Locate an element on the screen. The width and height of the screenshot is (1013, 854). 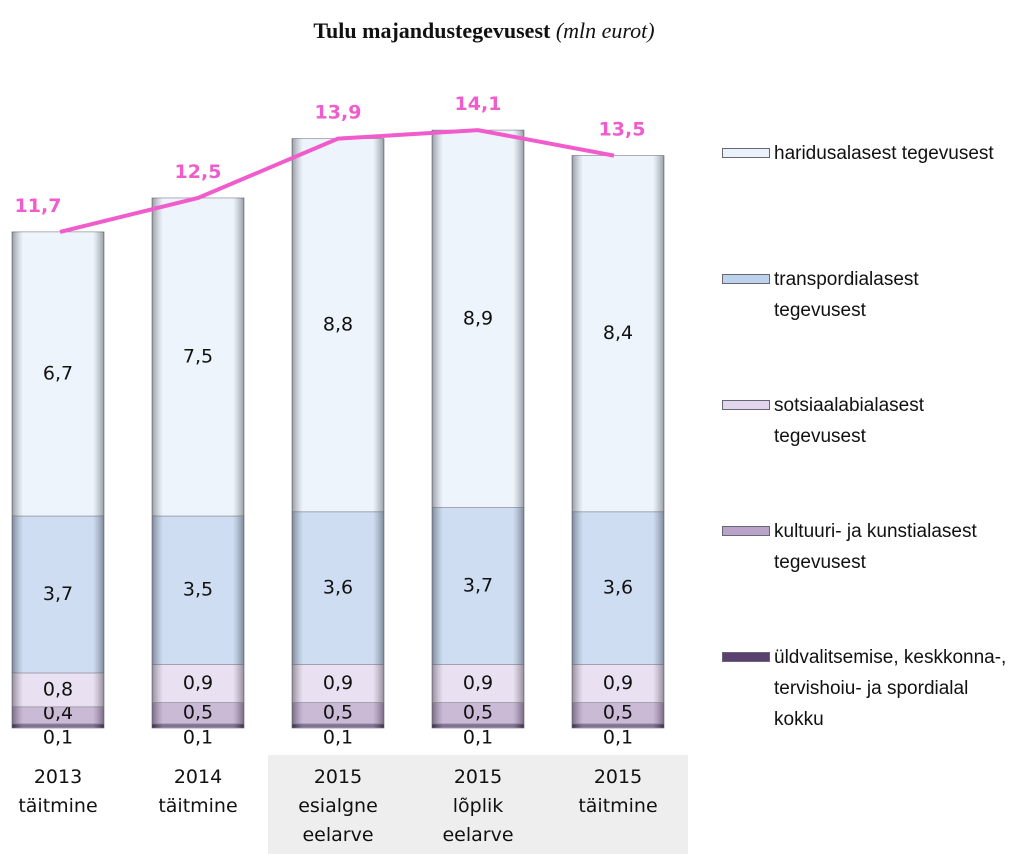
x-tick-label: 2015 esialgne eelarve is located at coordinates (338, 806).